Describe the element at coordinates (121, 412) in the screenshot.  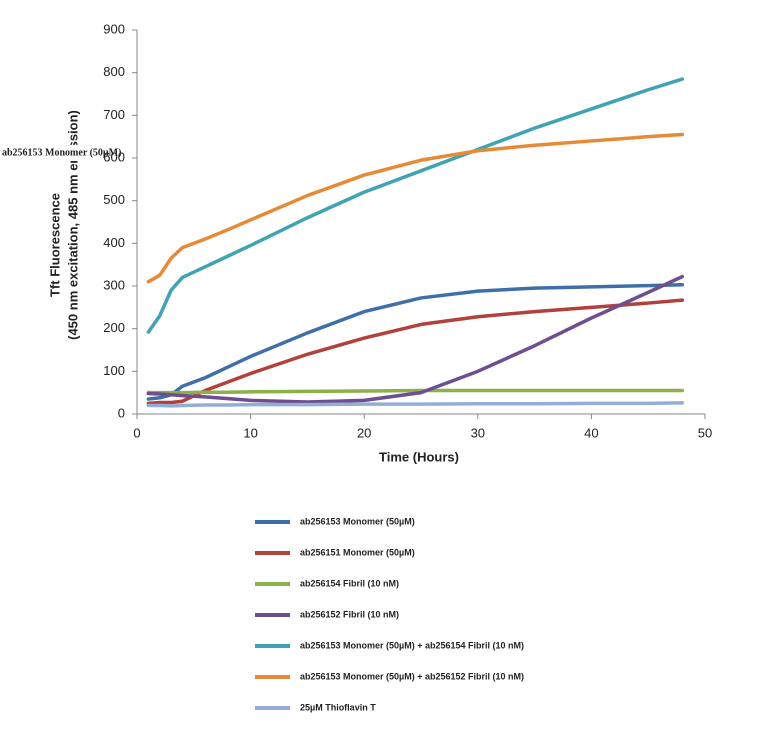
I see `y-tick-label: 0` at that location.